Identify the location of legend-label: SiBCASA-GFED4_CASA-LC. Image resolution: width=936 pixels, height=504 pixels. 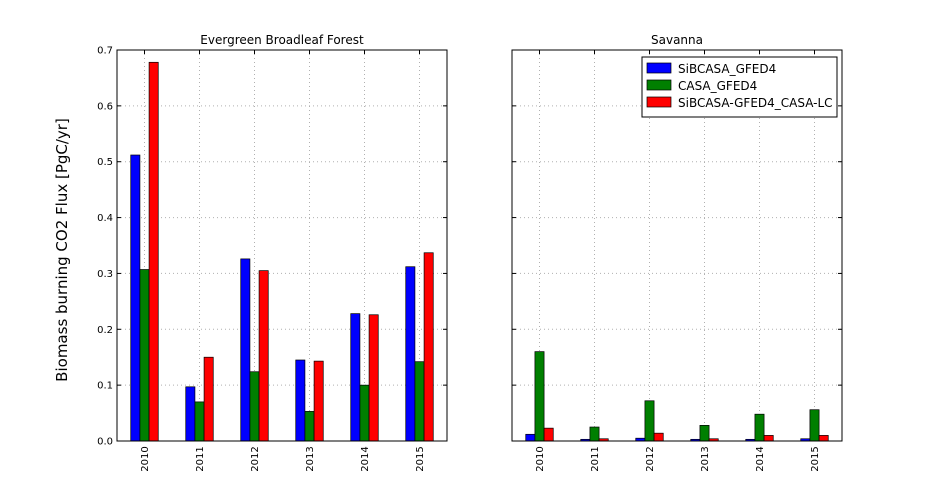
(755, 103).